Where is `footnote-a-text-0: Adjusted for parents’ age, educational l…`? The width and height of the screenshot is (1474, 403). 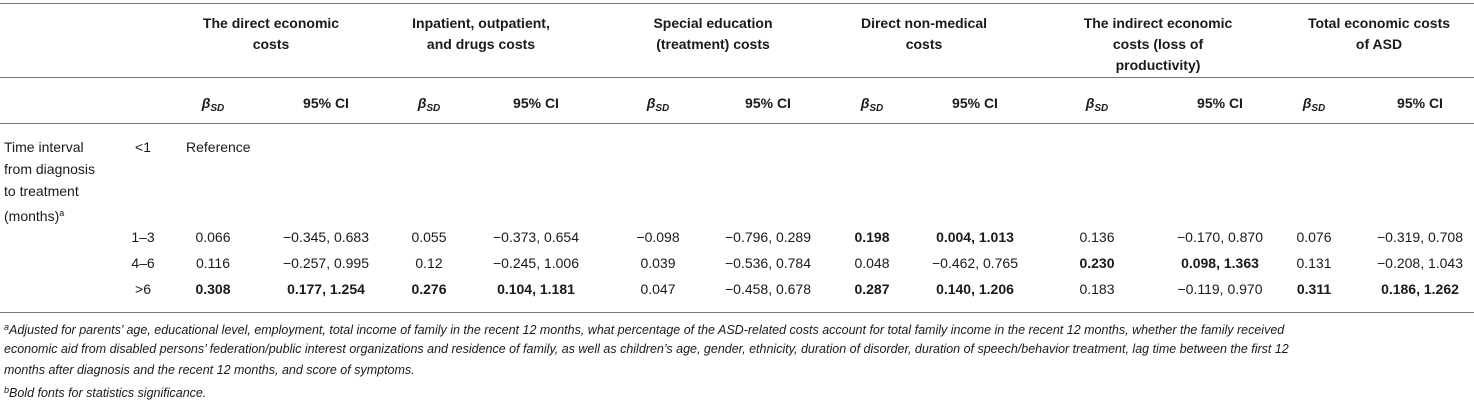 footnote-a-text-0: Adjusted for parents’ age, educational l… is located at coordinates (647, 330).